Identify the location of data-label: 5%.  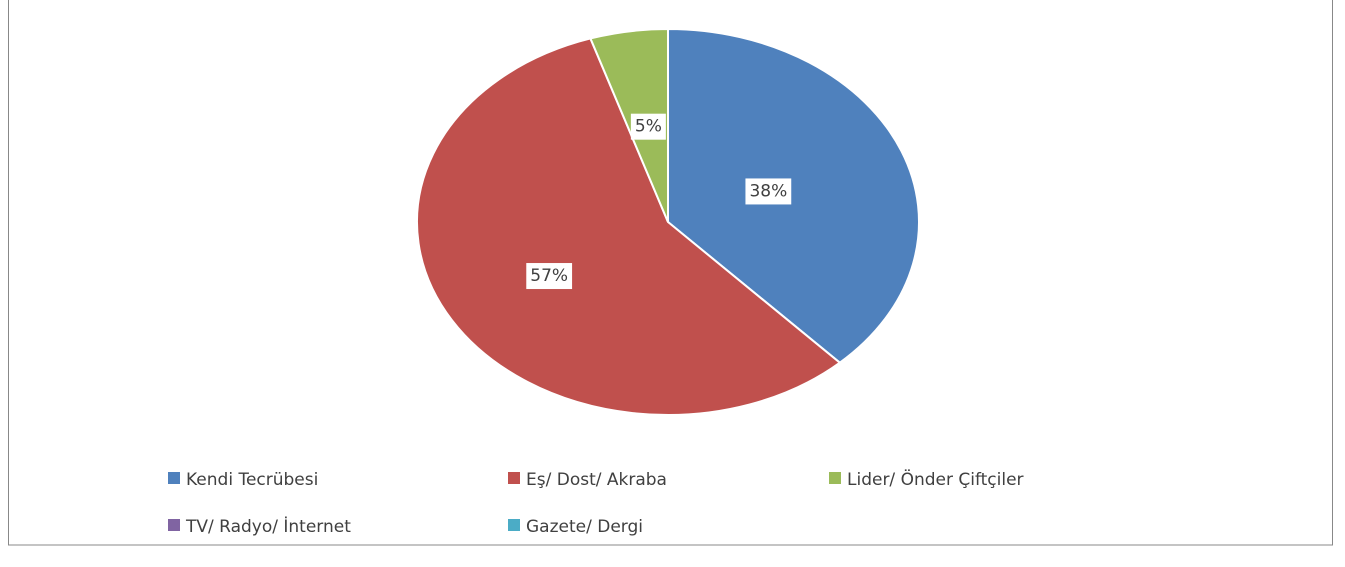
(648, 127).